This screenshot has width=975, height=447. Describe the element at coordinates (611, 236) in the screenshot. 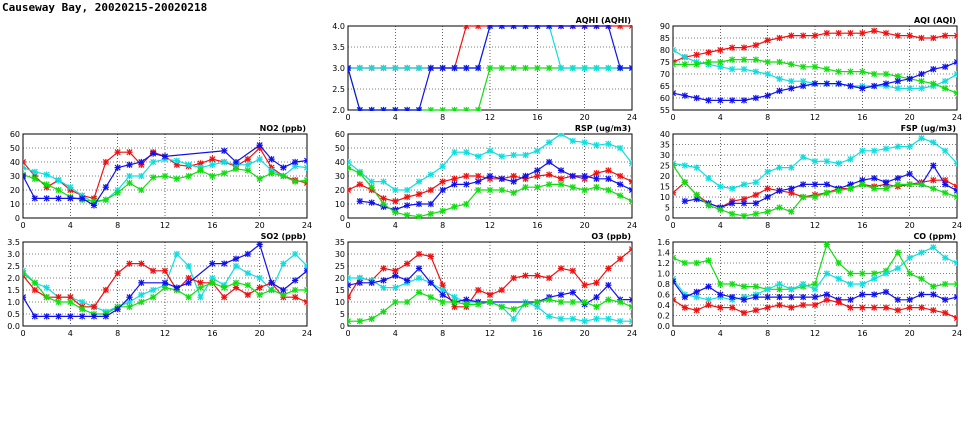

I see `chart-title: O3 (ppb)` at that location.